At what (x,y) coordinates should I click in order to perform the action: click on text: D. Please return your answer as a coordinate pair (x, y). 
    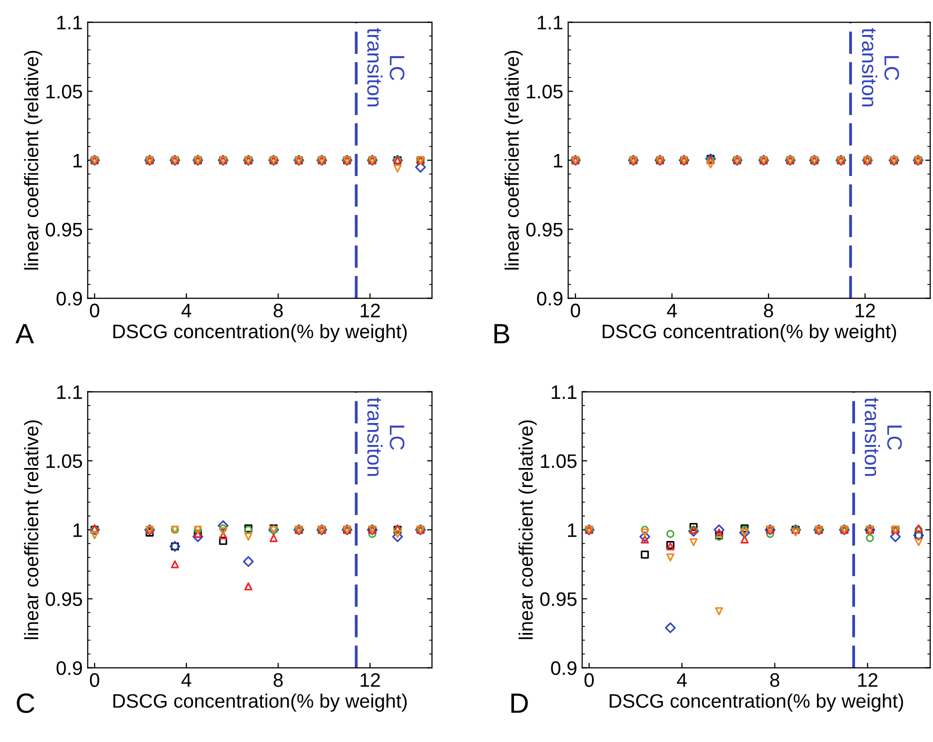
    Looking at the image, I should click on (519, 703).